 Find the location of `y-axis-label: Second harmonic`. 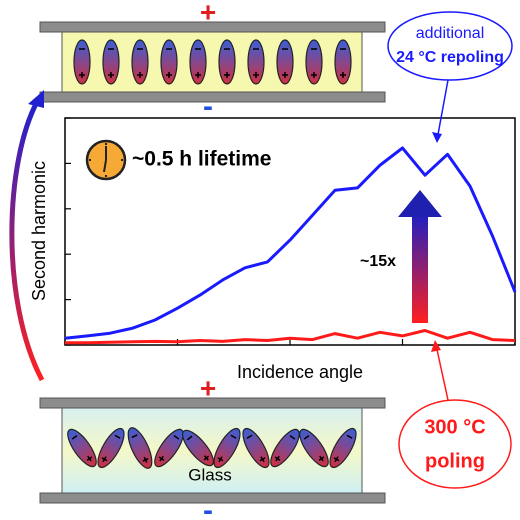

y-axis-label: Second harmonic is located at coordinates (39, 231).